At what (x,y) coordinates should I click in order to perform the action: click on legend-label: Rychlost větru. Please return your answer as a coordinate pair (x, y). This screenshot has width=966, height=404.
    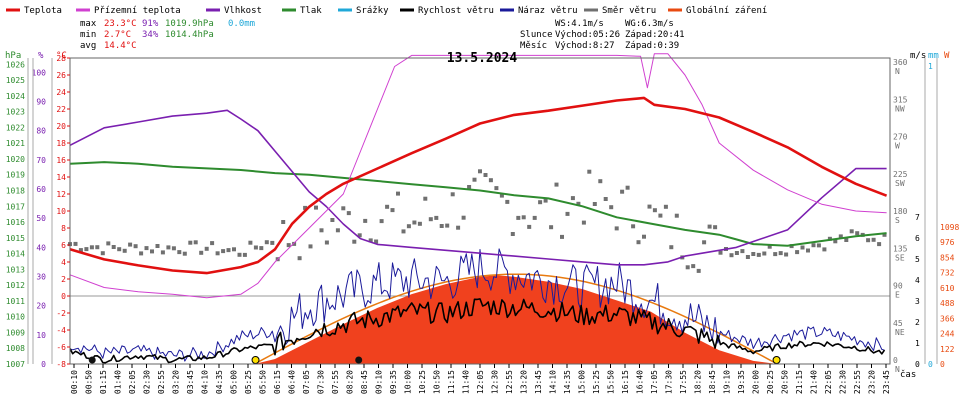
    Looking at the image, I should click on (456, 11).